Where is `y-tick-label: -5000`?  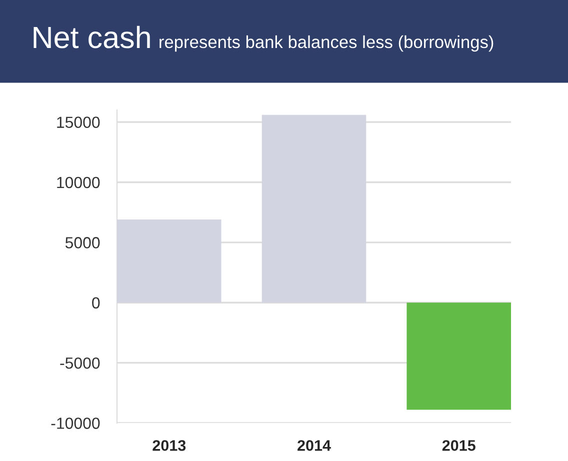 y-tick-label: -5000 is located at coordinates (80, 363).